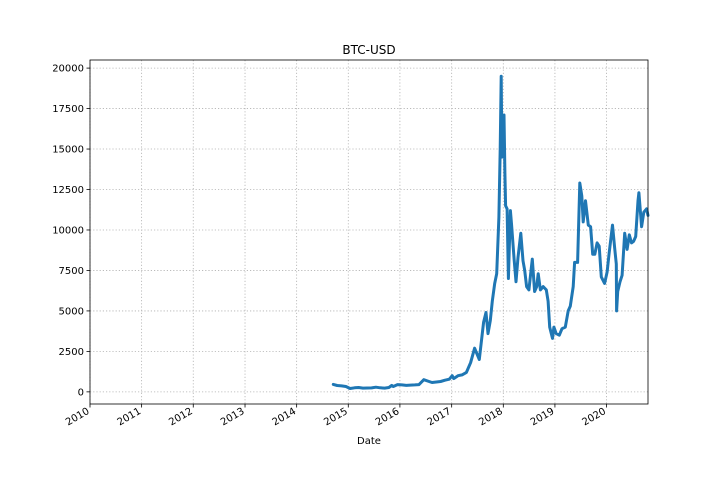 The height and width of the screenshot is (504, 720). Describe the element at coordinates (81, 392) in the screenshot. I see `y-tick-label: 0` at that location.